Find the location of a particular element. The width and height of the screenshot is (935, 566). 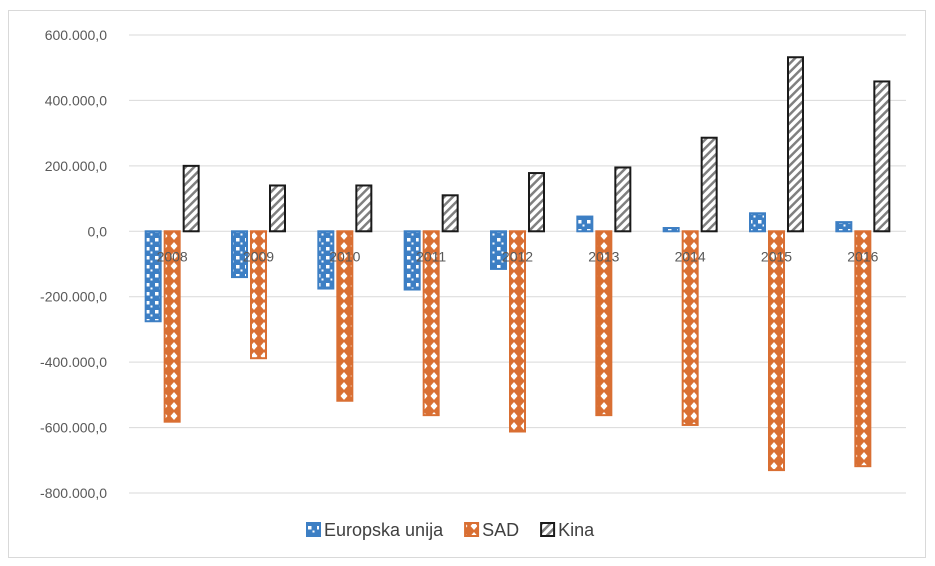

legend: Europska unija SAD Kina is located at coordinates (450, 530).